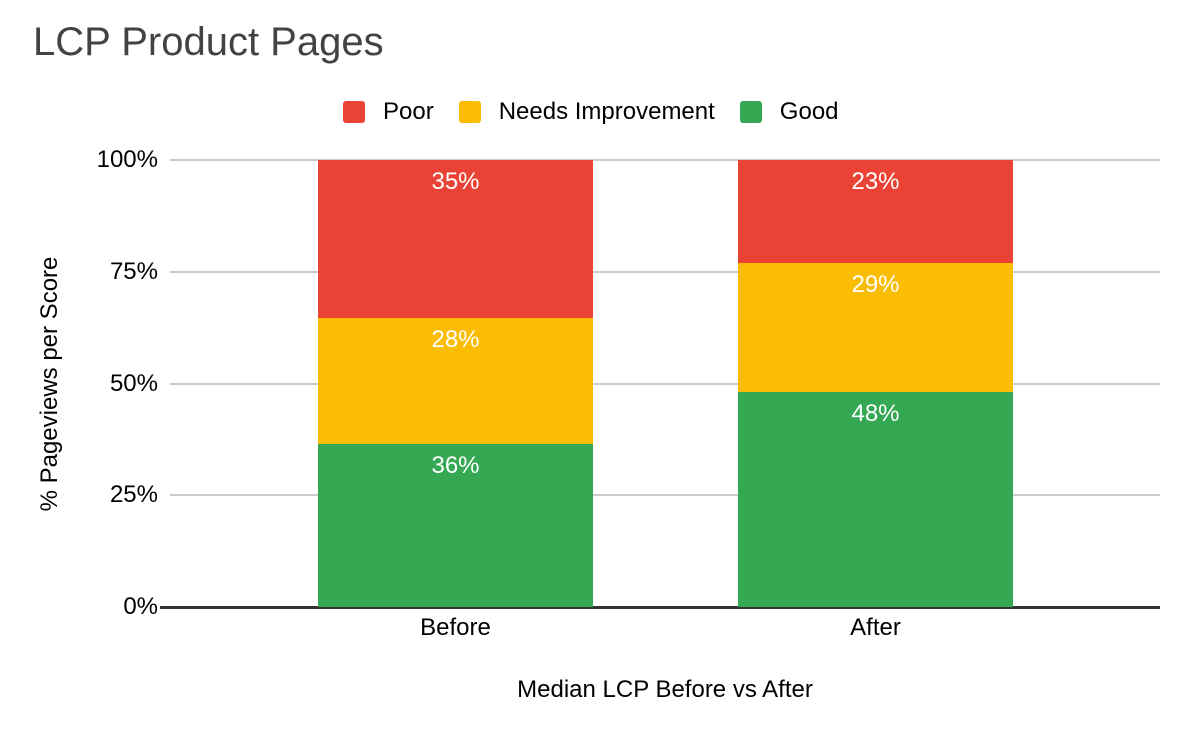 The height and width of the screenshot is (738, 1196). I want to click on segment-before-needs-improvement: 28%, so click(455, 381).